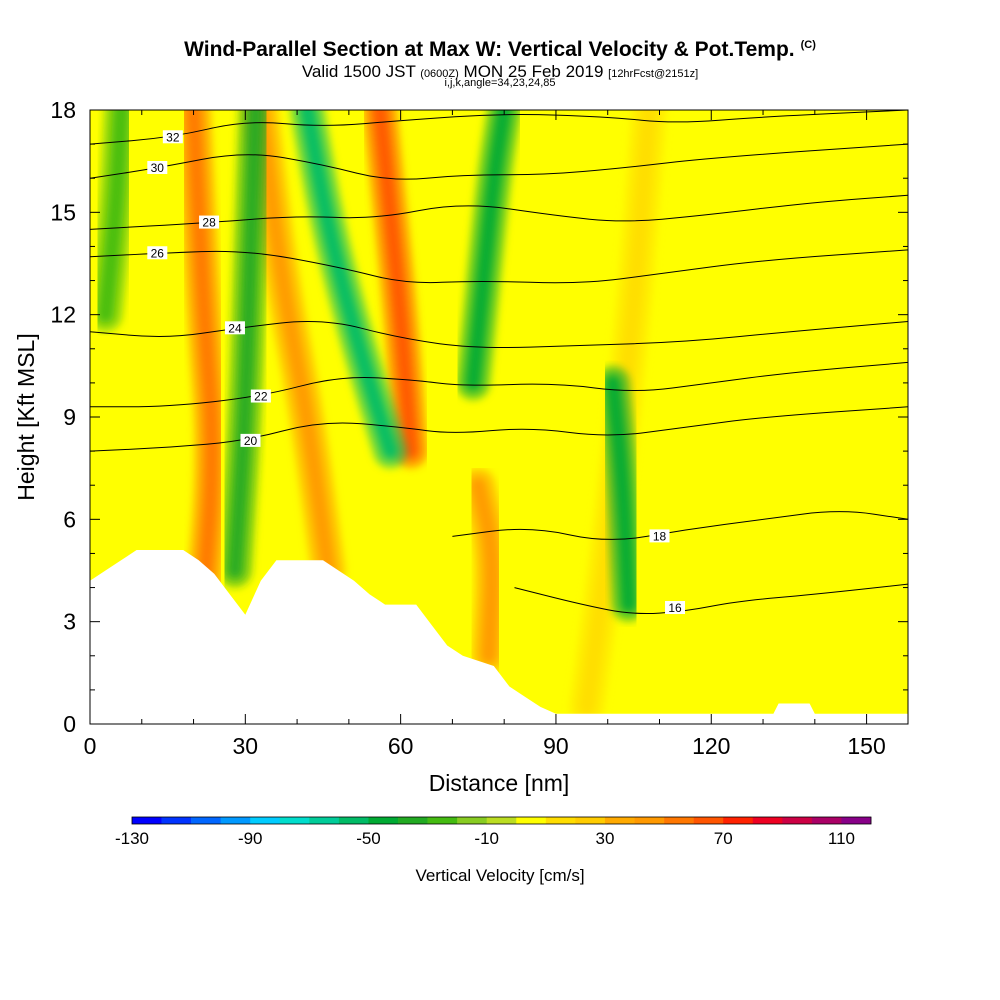 This screenshot has height=1000, width=1000. I want to click on theta-contour-label: 16, so click(675, 608).